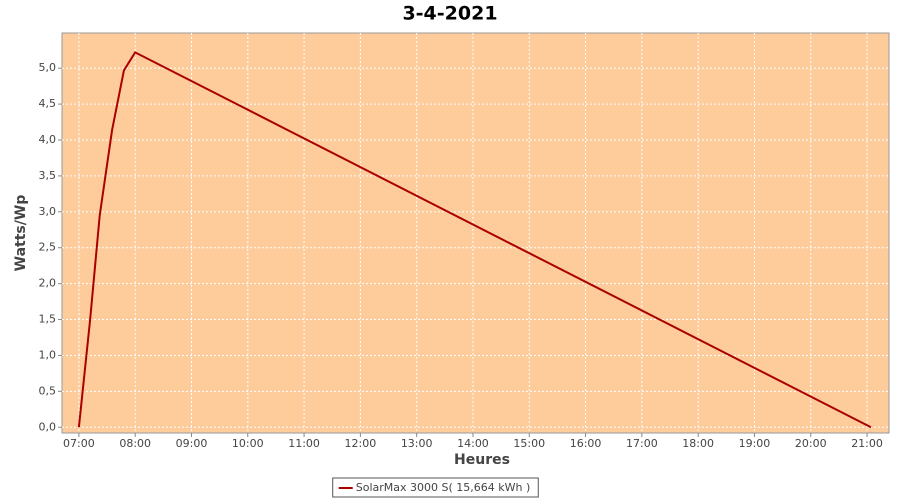 This screenshot has height=500, width=900. Describe the element at coordinates (361, 443) in the screenshot. I see `x-tick-label: 12:00` at that location.